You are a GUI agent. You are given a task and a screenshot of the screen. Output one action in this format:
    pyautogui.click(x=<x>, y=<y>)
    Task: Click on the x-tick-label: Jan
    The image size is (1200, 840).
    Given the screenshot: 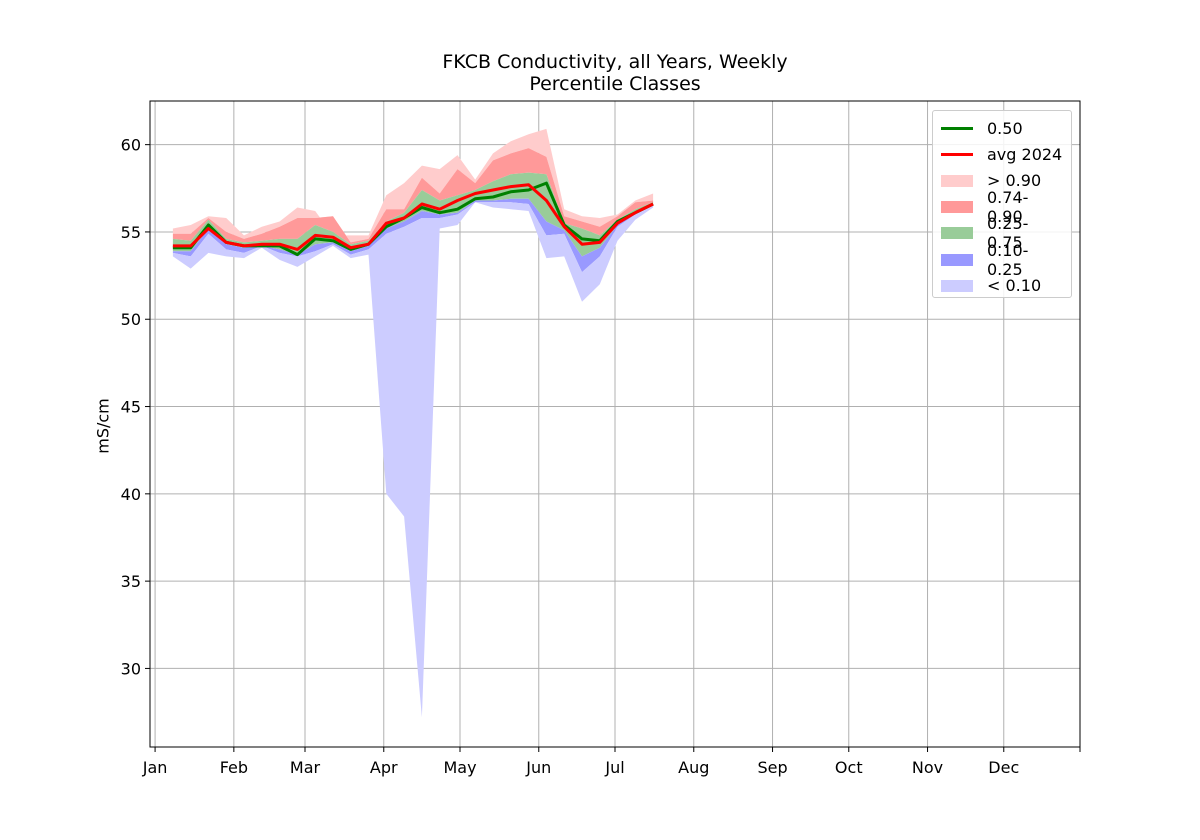 What is the action you would take?
    pyautogui.click(x=155, y=767)
    